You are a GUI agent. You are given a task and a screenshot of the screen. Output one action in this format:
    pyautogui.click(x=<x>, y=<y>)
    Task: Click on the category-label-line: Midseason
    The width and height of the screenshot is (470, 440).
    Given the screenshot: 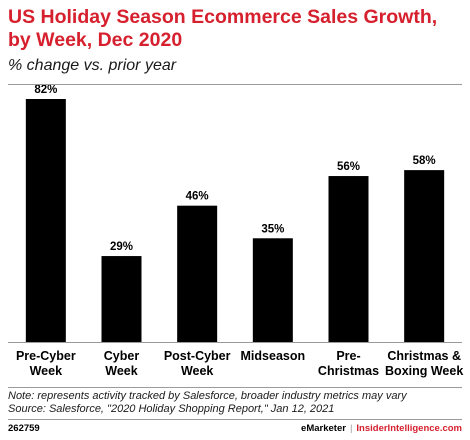 What is the action you would take?
    pyautogui.click(x=273, y=356)
    